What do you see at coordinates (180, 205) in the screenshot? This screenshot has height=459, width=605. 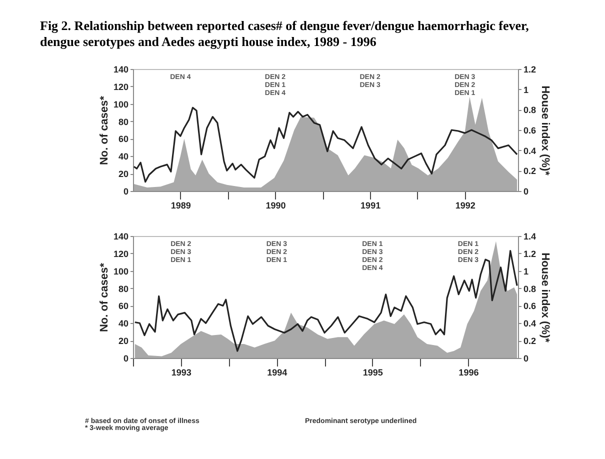 I see `x-tick-label: 1989` at bounding box center [180, 205].